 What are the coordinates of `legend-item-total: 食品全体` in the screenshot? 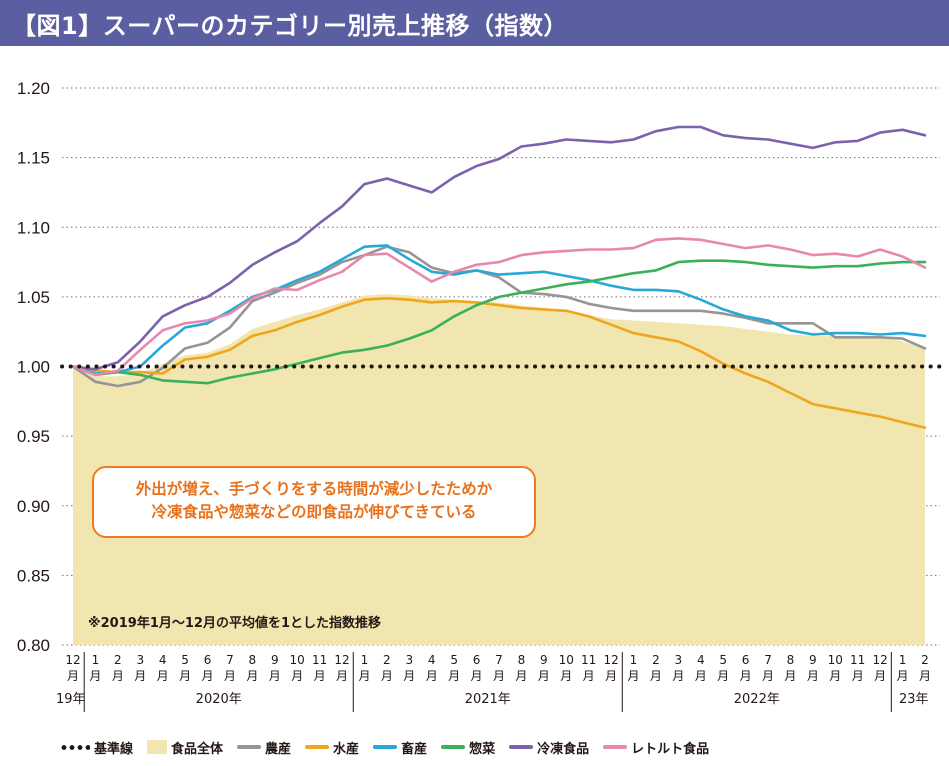 It's located at (185, 747).